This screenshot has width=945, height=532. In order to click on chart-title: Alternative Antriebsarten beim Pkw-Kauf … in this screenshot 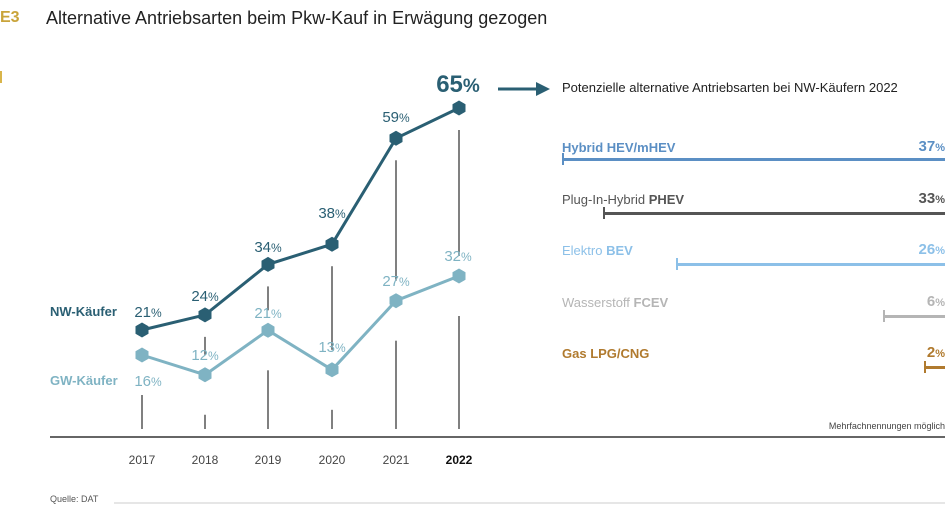, I will do `click(297, 18)`.